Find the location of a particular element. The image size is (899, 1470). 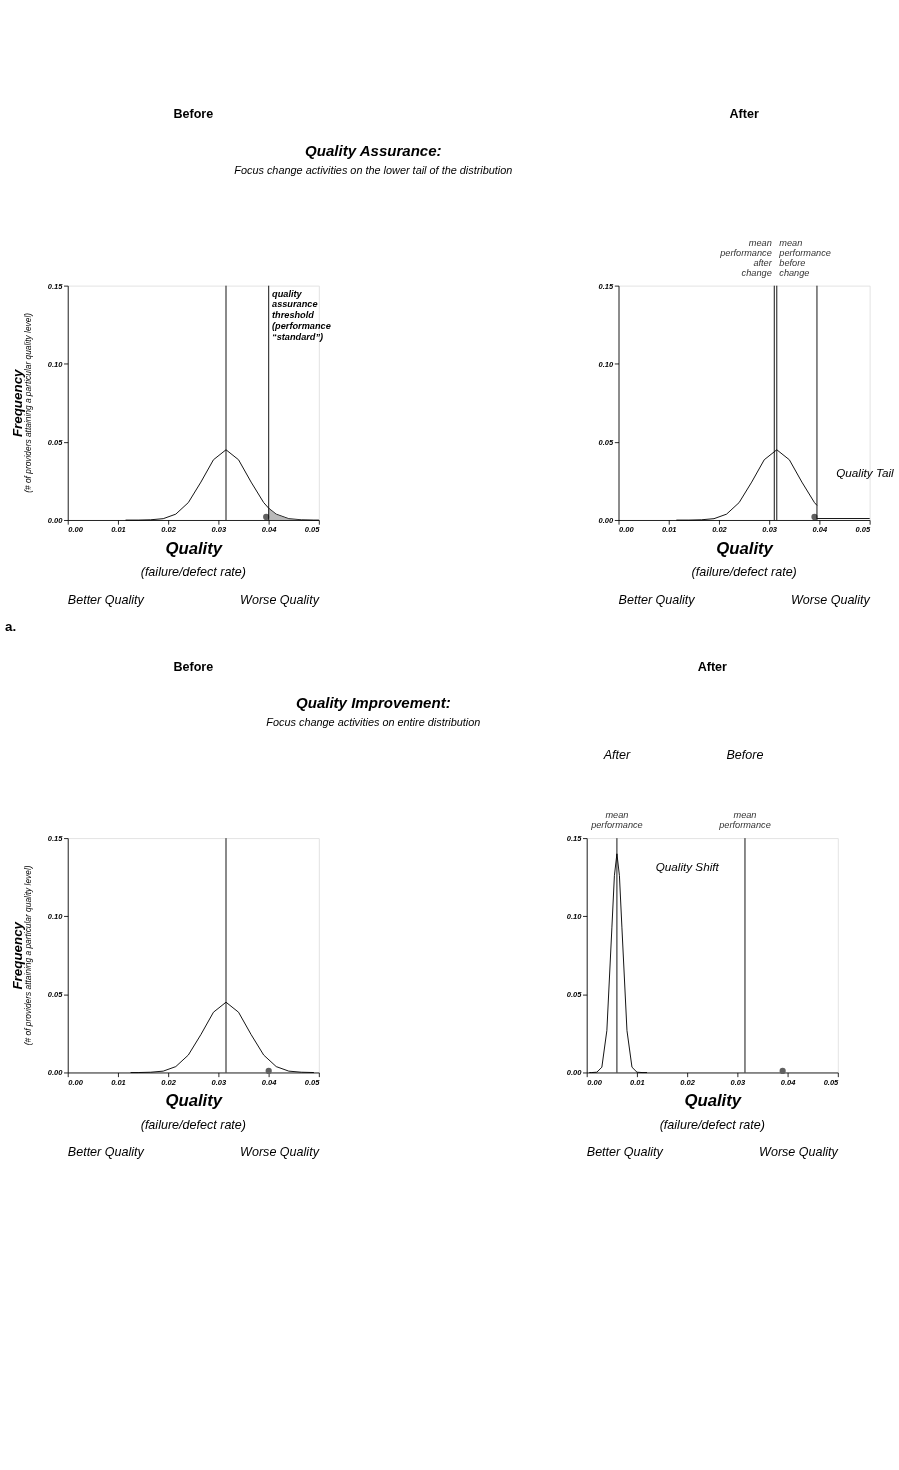

text: Before is located at coordinates (745, 754).